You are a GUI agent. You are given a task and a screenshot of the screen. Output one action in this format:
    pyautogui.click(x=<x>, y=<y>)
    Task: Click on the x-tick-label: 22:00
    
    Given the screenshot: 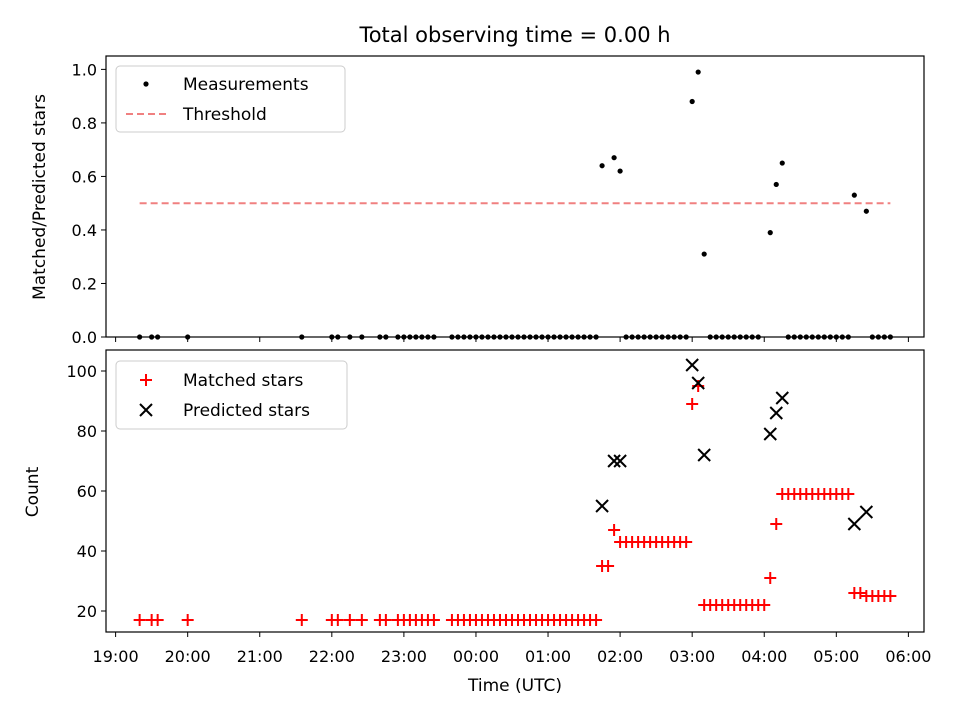 What is the action you would take?
    pyautogui.click(x=332, y=656)
    